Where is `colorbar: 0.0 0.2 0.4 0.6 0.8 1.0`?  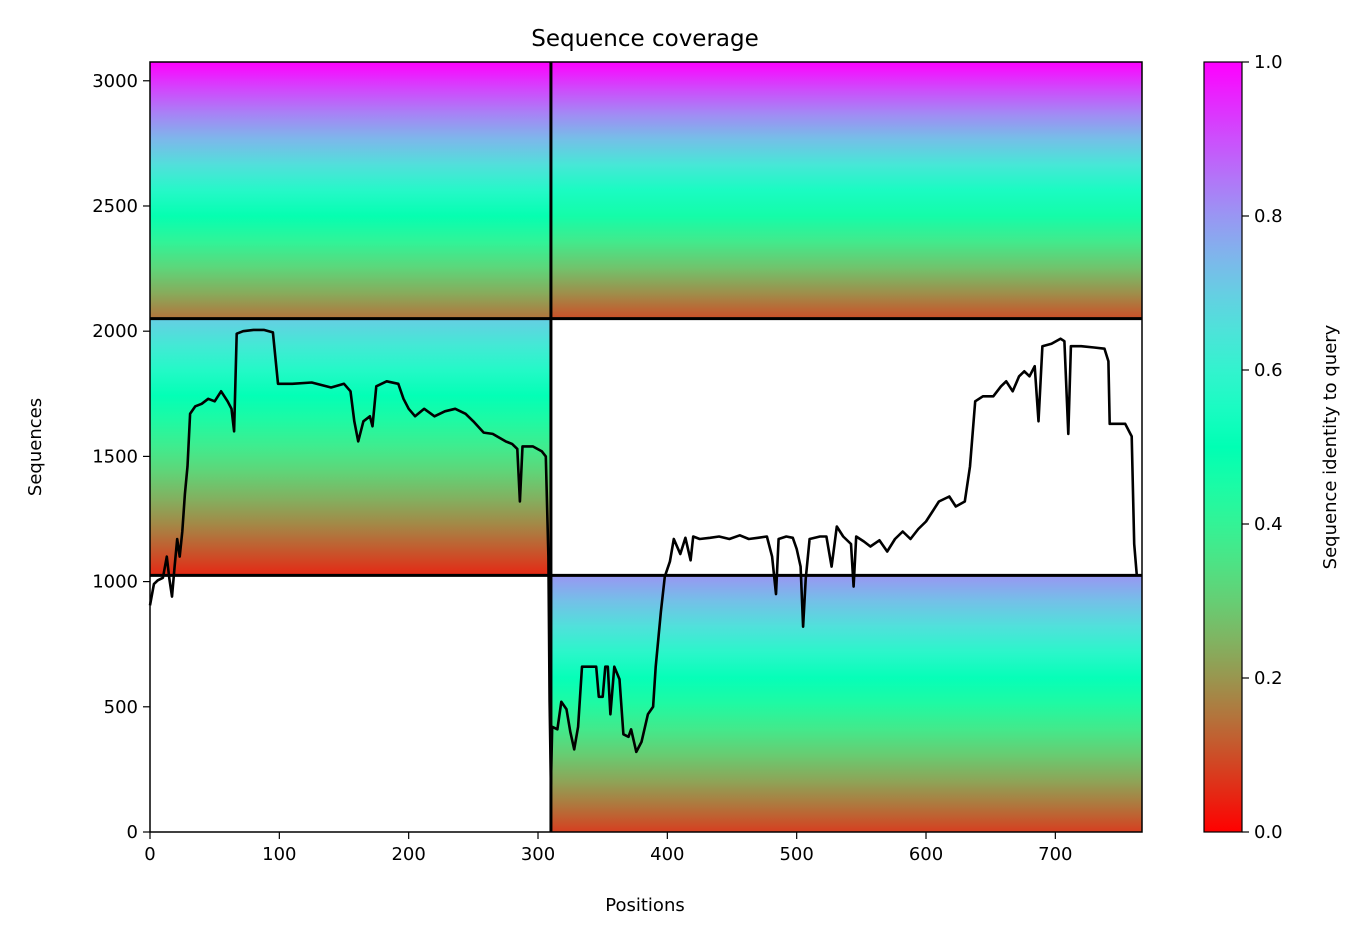 colorbar: 0.0 0.2 0.4 0.6 0.8 1.0 is located at coordinates (1243, 447).